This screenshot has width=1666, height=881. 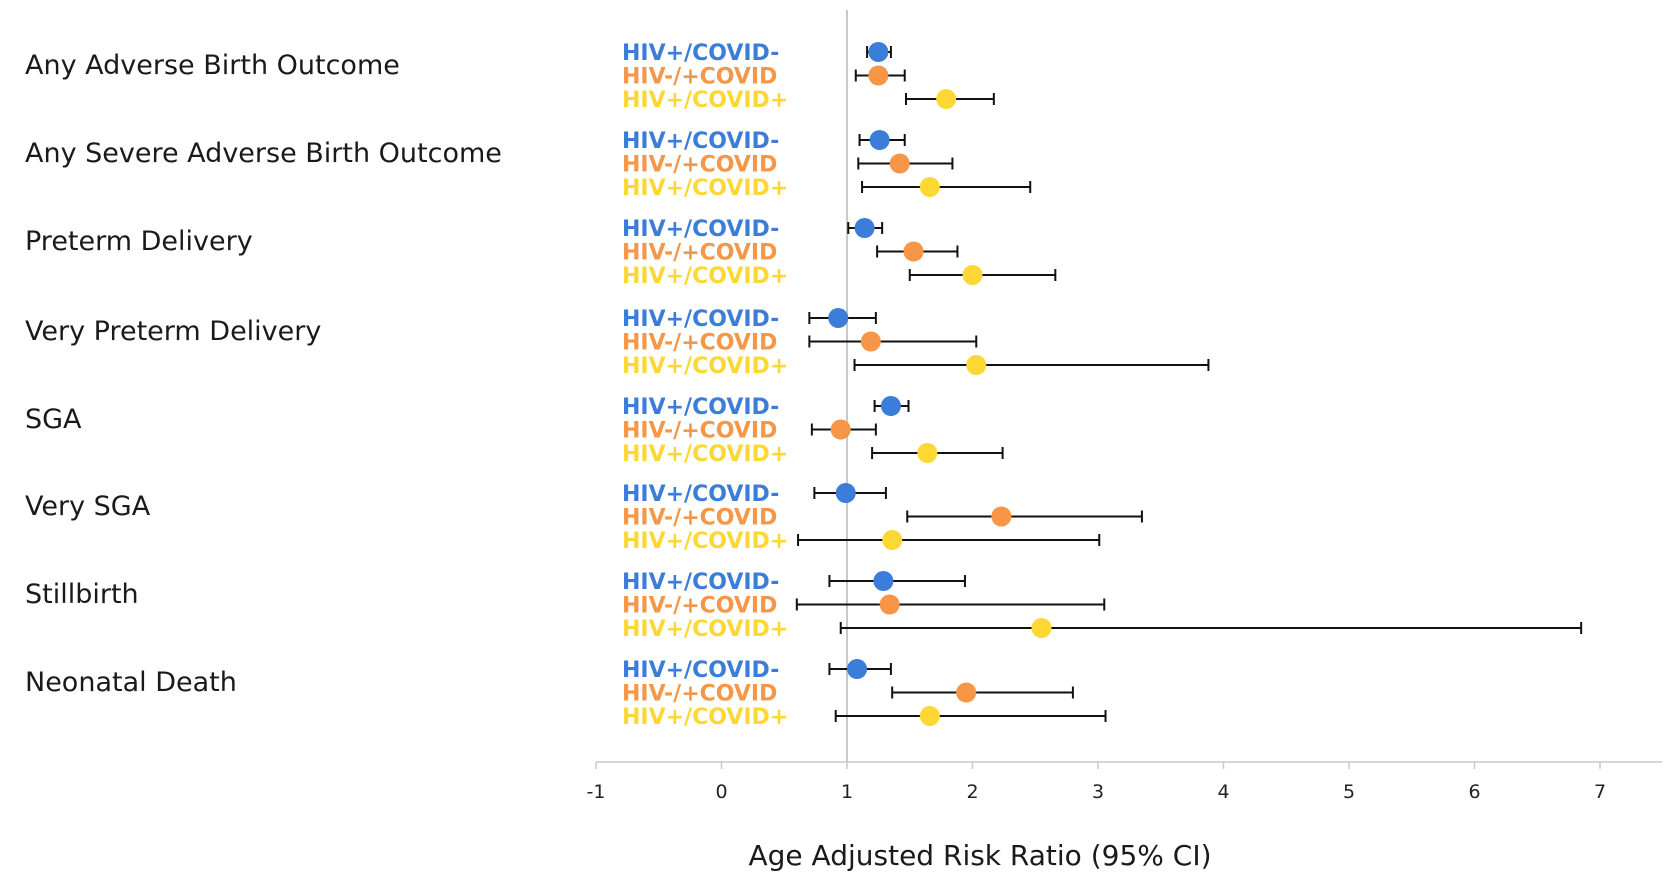 What do you see at coordinates (980, 855) in the screenshot?
I see `x-axis-title: Age Adjusted Risk Ratio (95% CI)` at bounding box center [980, 855].